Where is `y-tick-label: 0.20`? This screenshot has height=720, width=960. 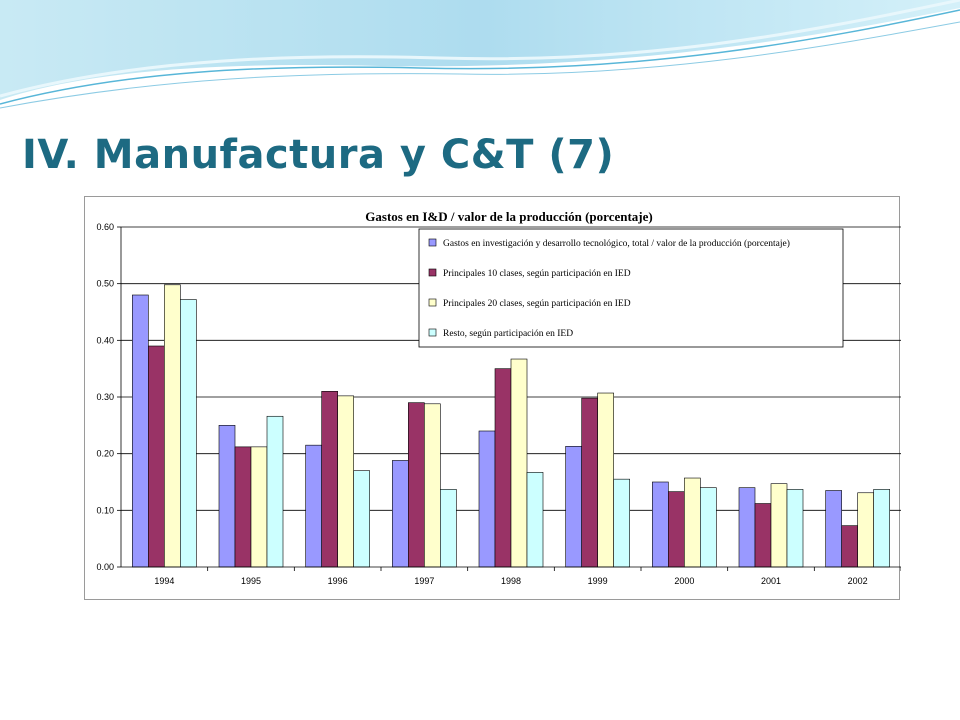
y-tick-label: 0.20 is located at coordinates (105, 454).